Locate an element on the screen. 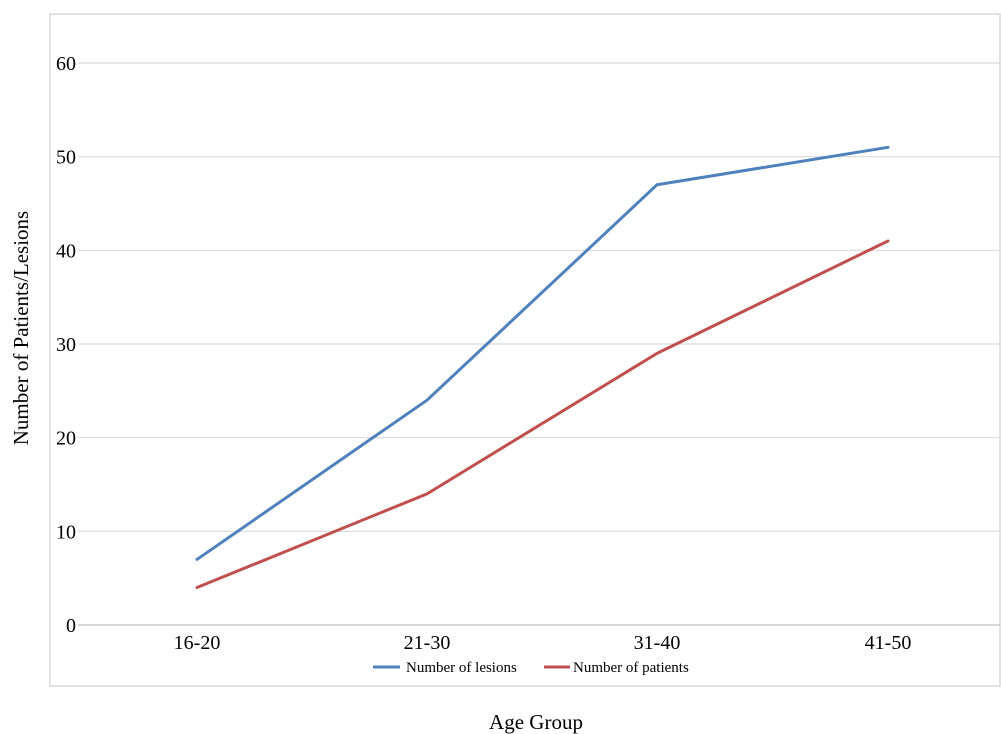 The height and width of the screenshot is (734, 1001). x-tick-label: 41-50 is located at coordinates (888, 643).